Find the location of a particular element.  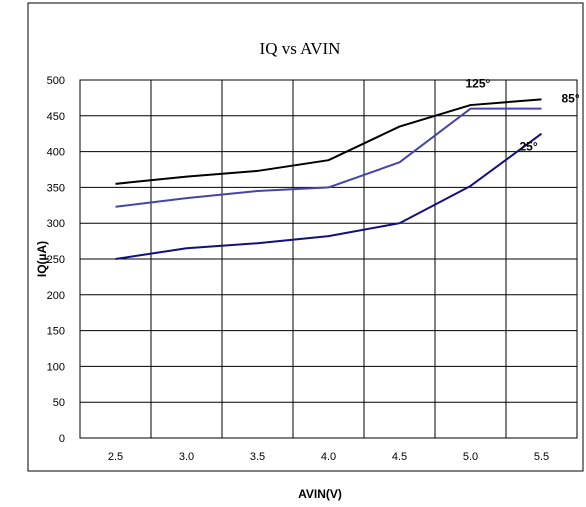

y-tick-label: 100 is located at coordinates (56, 367).